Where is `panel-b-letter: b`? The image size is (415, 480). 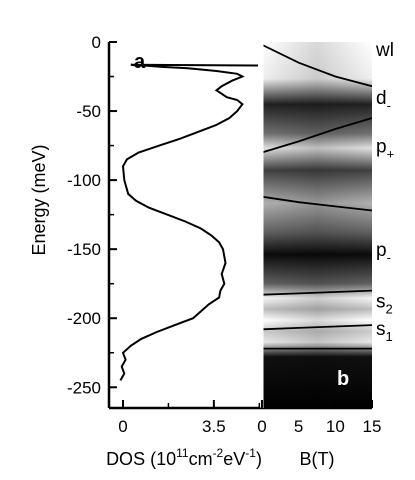 panel-b-letter: b is located at coordinates (343, 379).